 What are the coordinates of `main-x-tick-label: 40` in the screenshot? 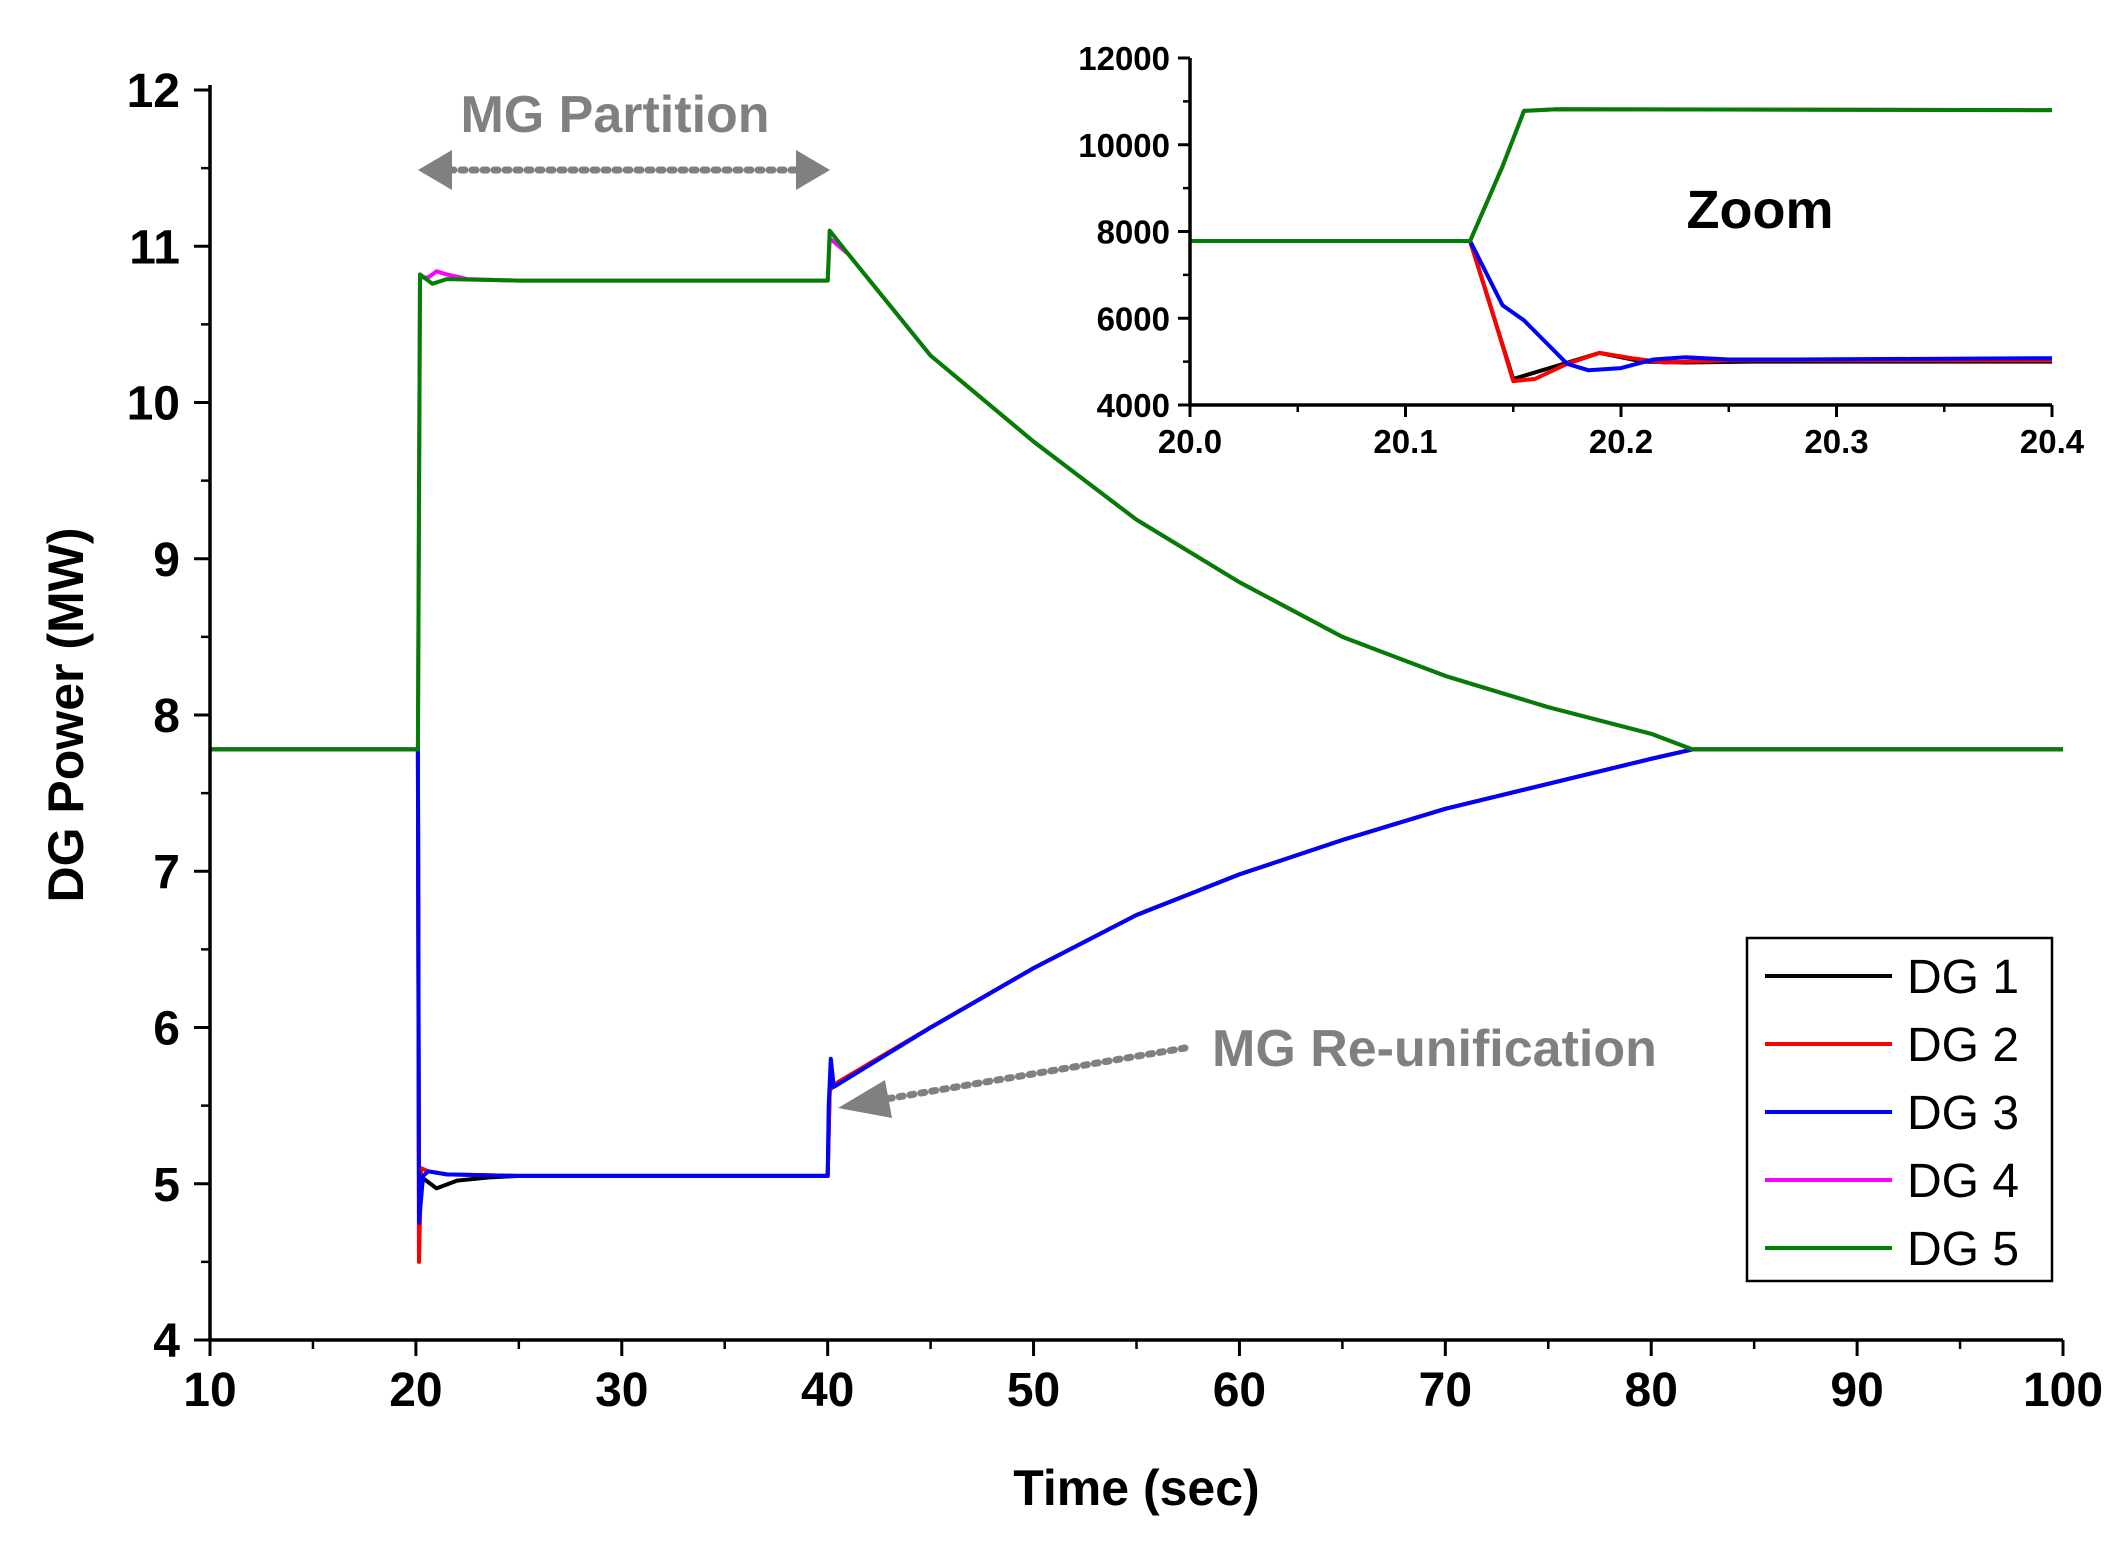 It's located at (827, 1390).